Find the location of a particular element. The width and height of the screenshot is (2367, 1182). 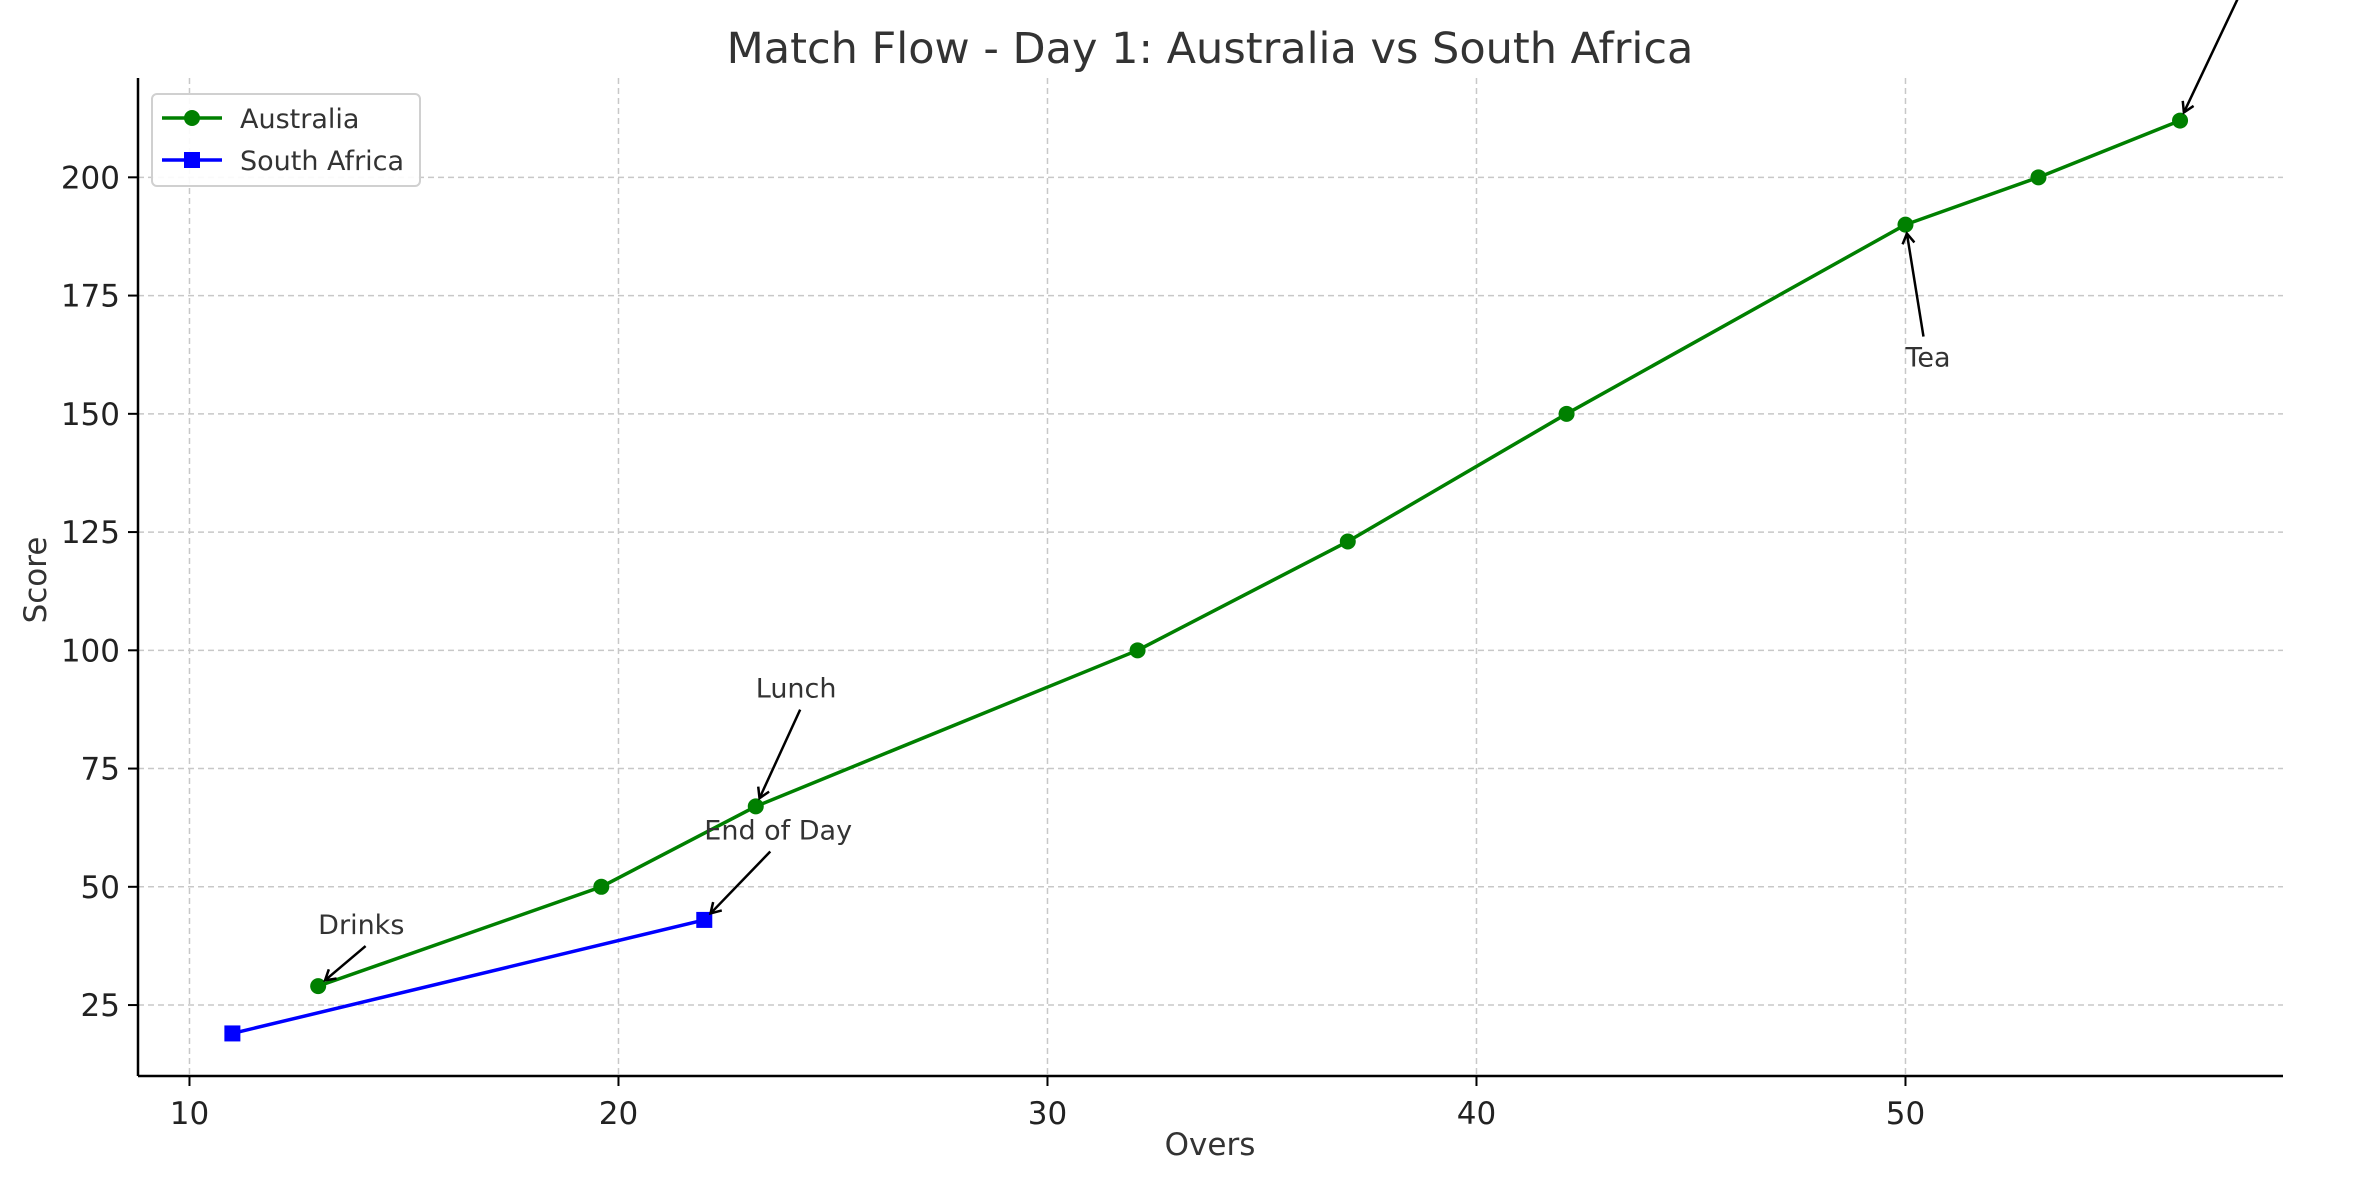

x-tick-label: 10 is located at coordinates (189, 1114).